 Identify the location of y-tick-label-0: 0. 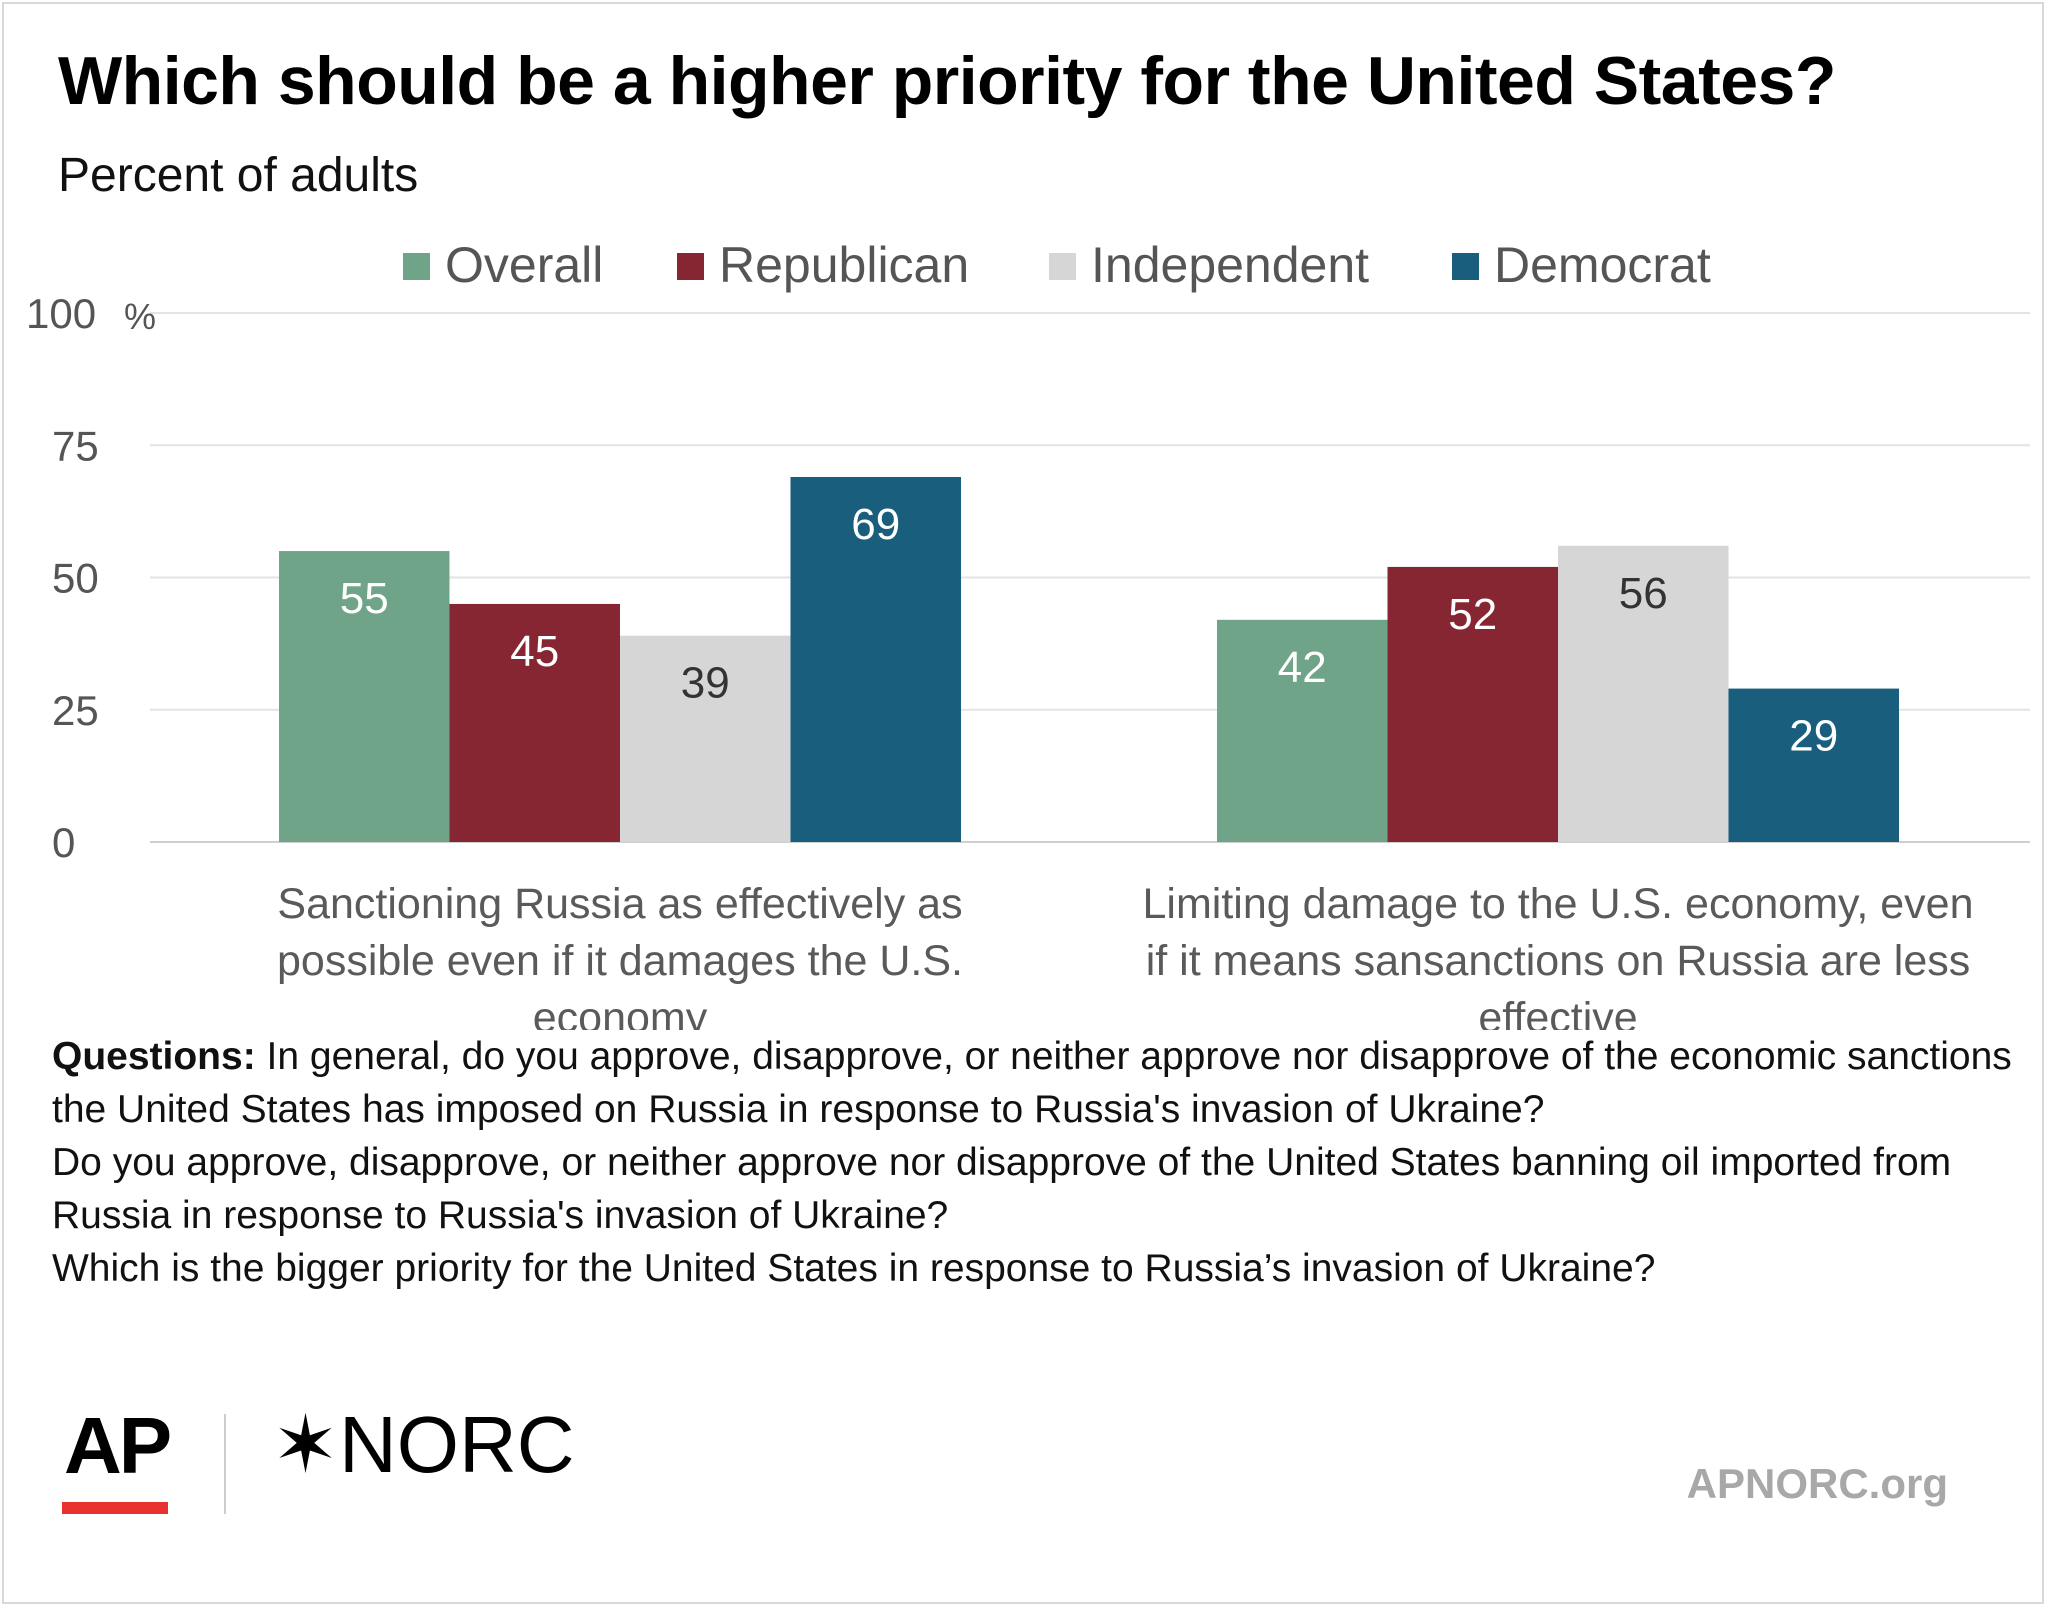
(63, 842).